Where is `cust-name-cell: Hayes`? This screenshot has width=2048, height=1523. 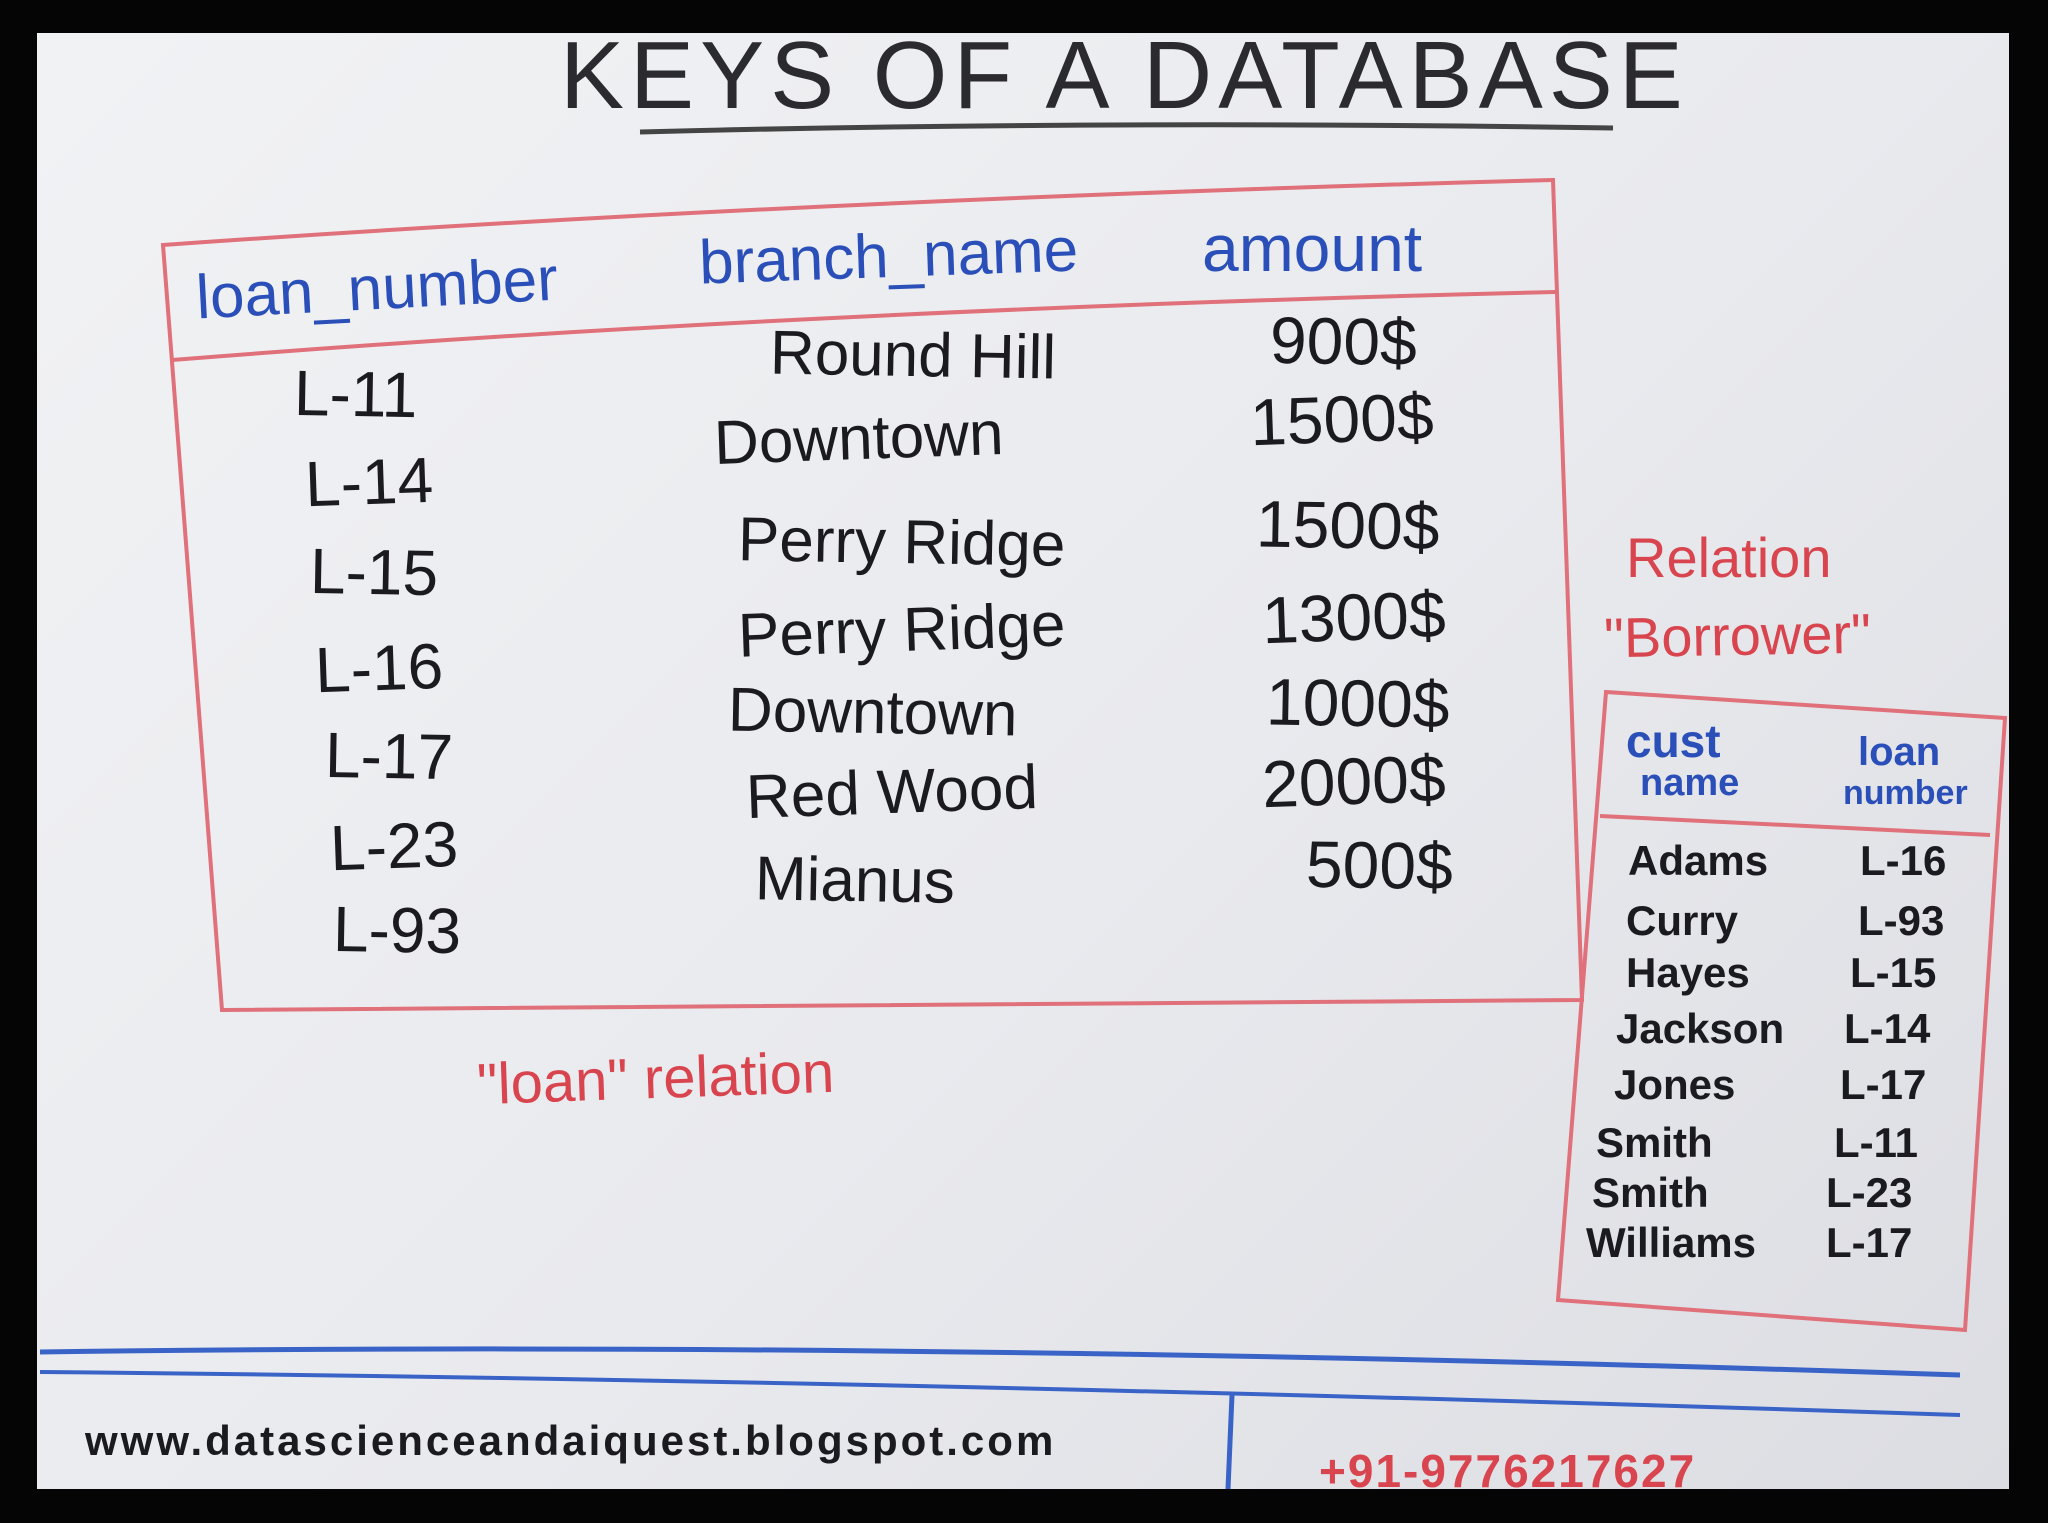
cust-name-cell: Hayes is located at coordinates (1688, 972).